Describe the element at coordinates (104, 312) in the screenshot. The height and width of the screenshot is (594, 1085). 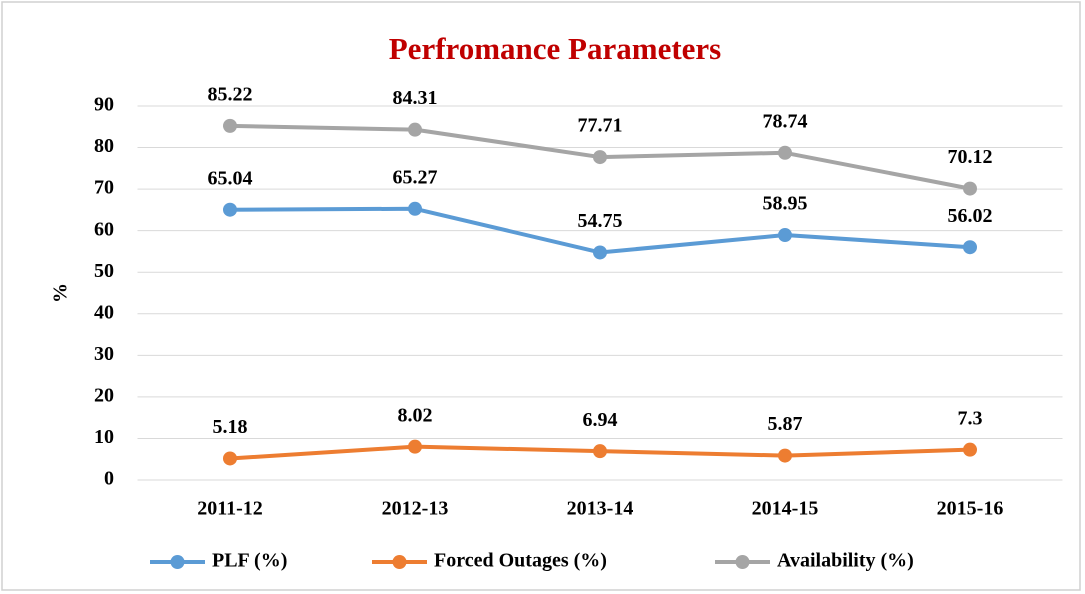
I see `y-tick-label: 40` at that location.